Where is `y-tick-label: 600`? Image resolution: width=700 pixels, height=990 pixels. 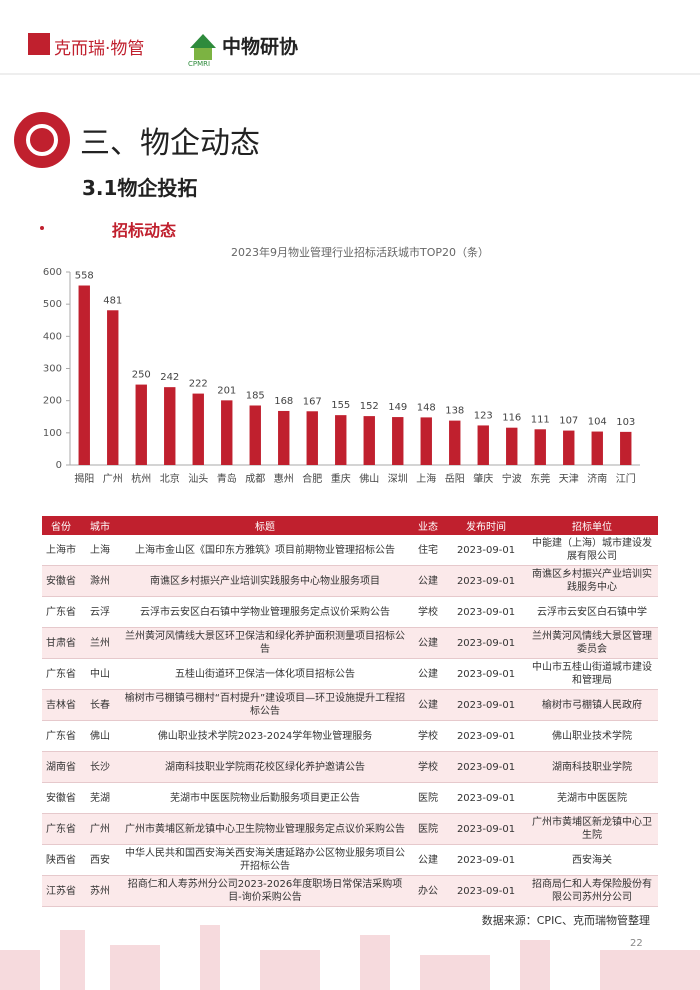 y-tick-label: 600 is located at coordinates (52, 272).